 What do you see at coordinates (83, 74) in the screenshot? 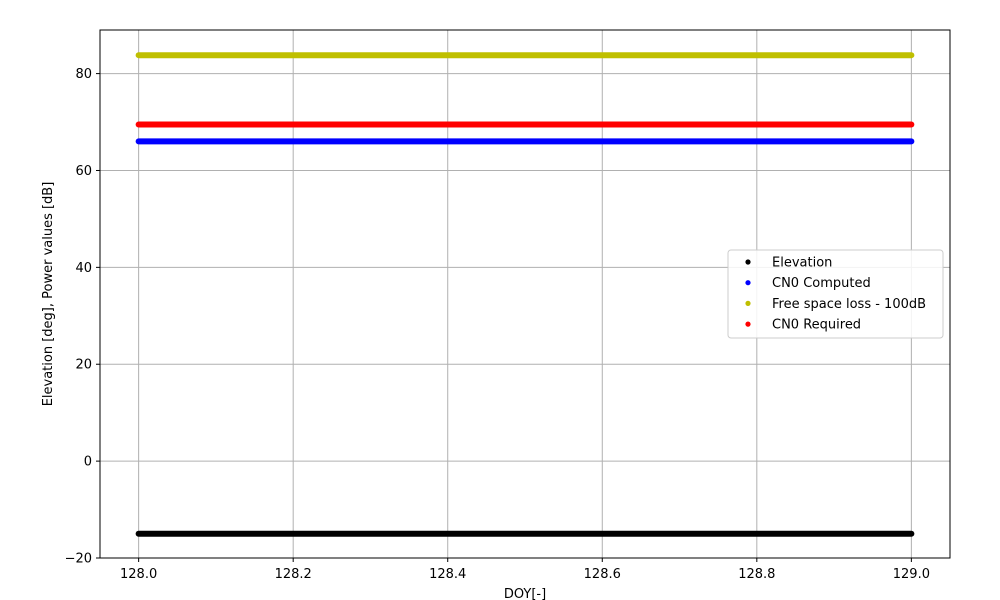
I see `y-tick-label: 80` at bounding box center [83, 74].